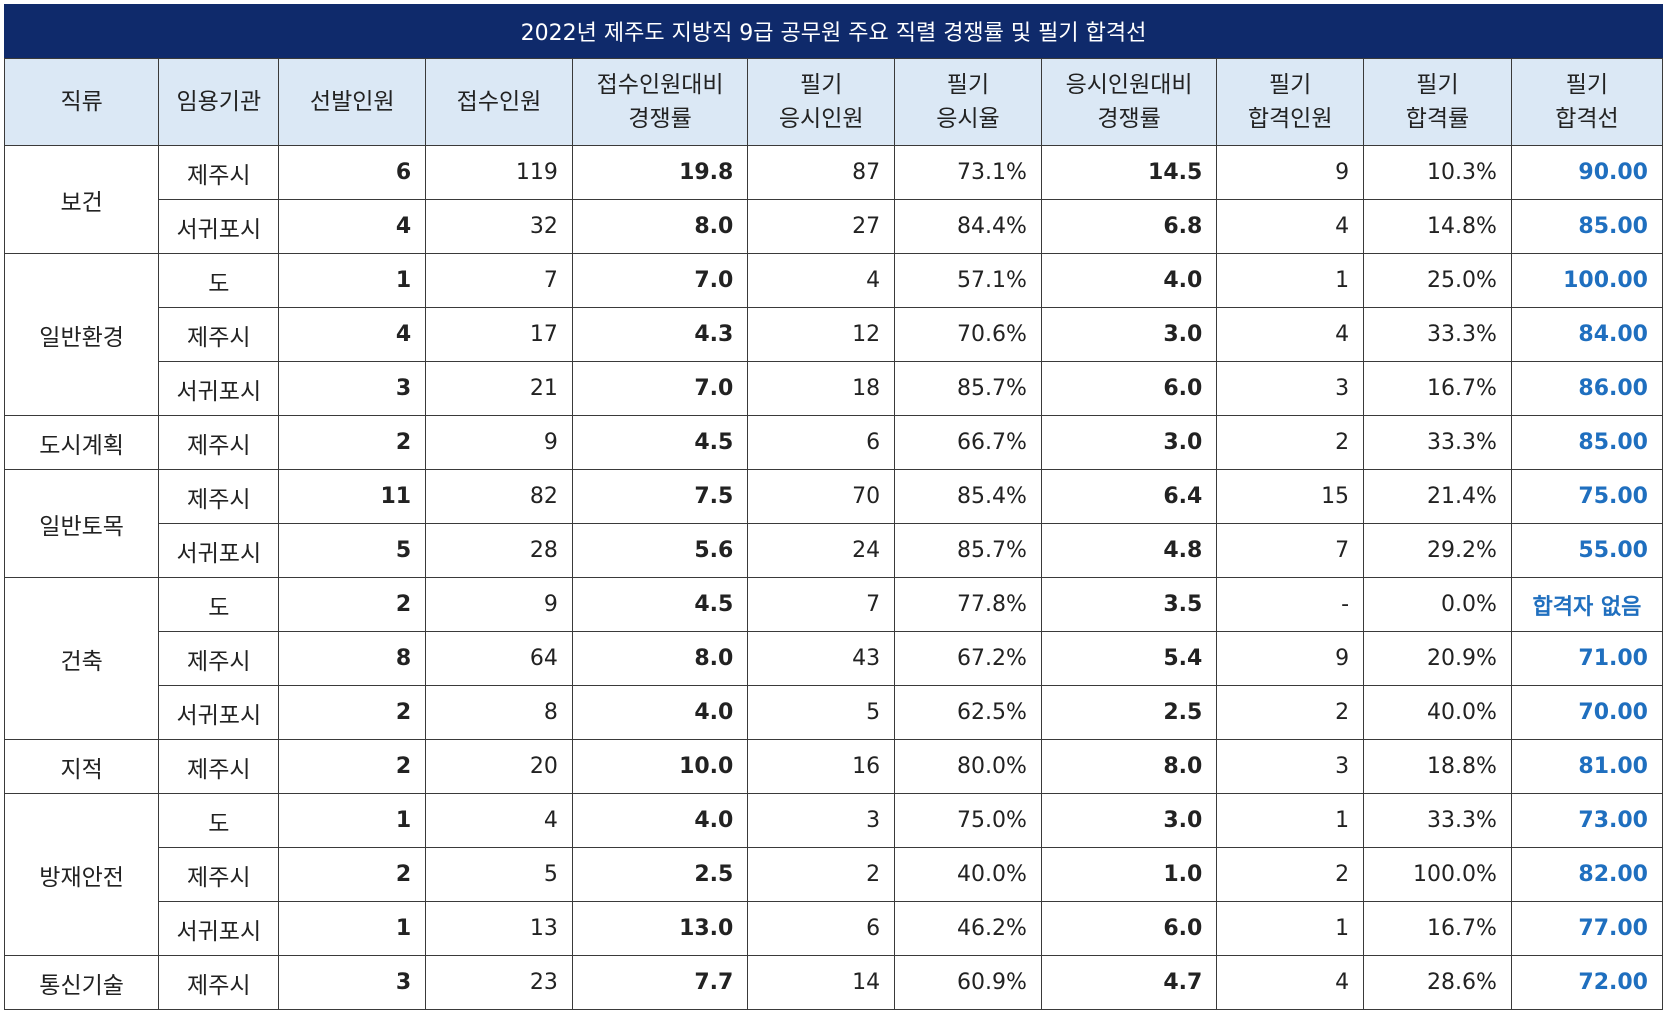 This screenshot has width=1667, height=1016. Describe the element at coordinates (821, 102) in the screenshot. I see `header-exam-takers: 필기 응시인원` at that location.